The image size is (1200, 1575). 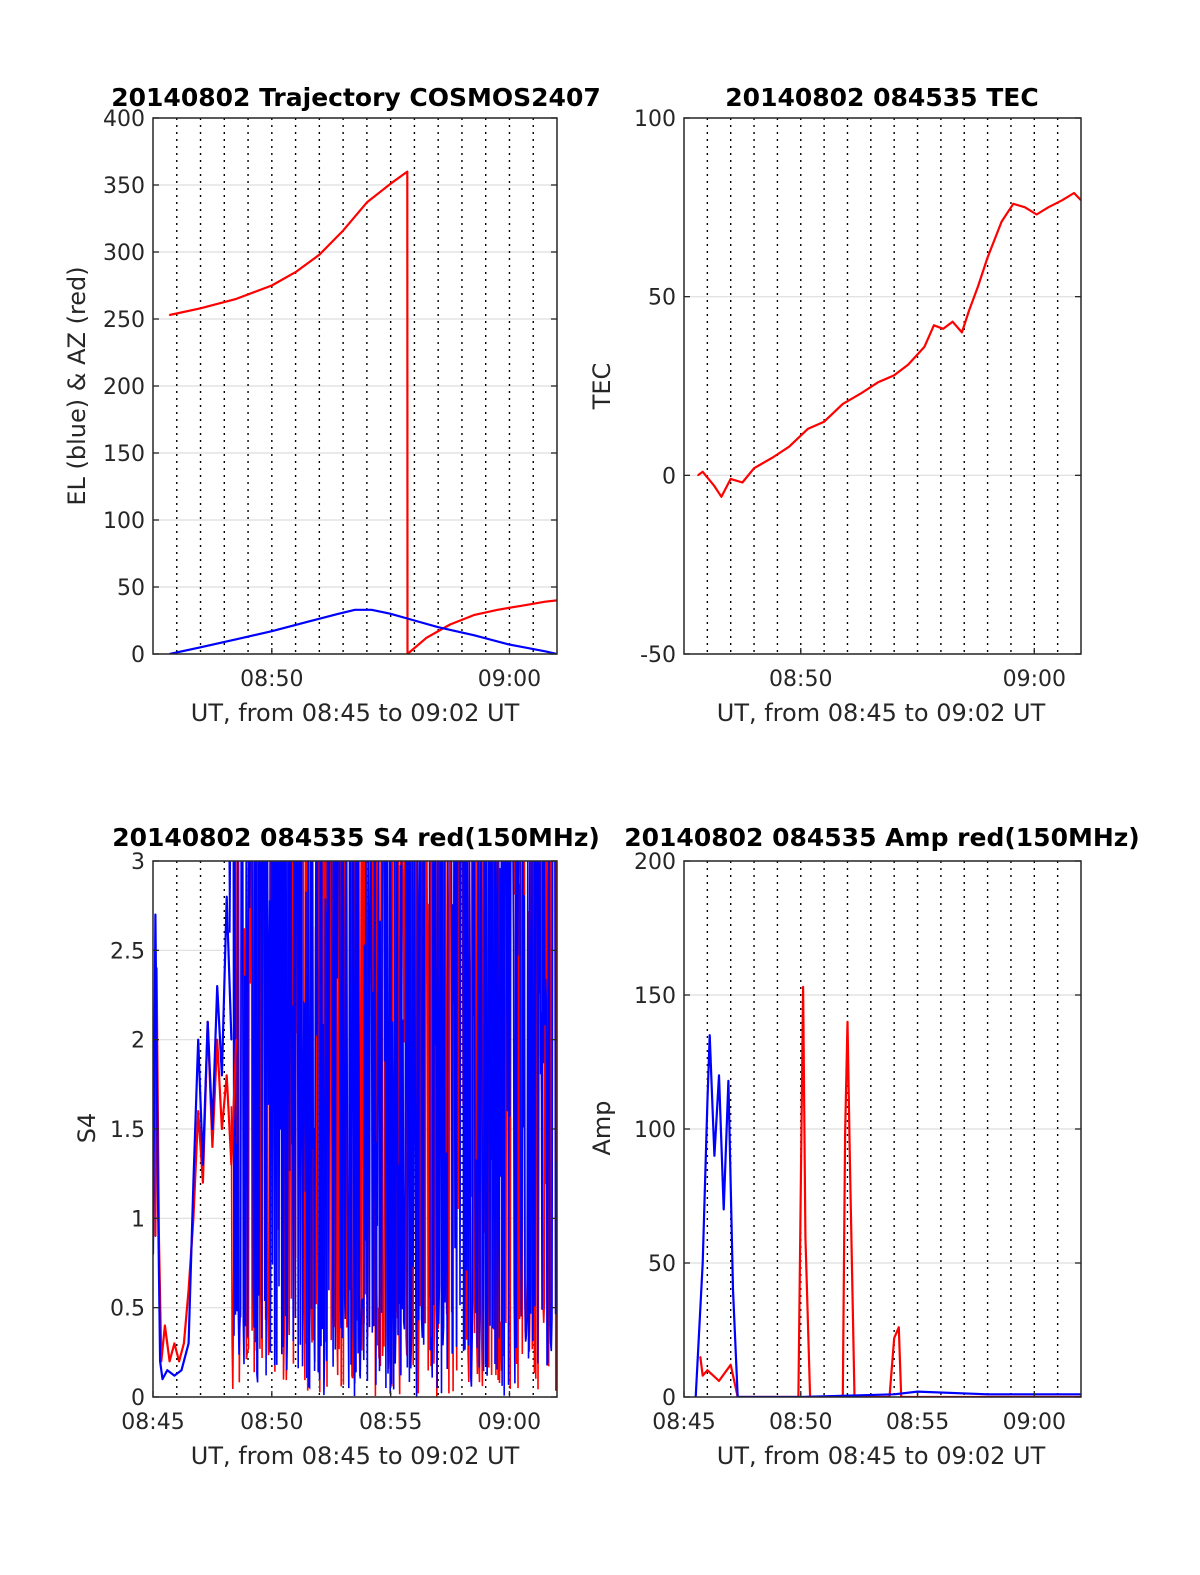 I want to click on axes-box, so click(x=882, y=386).